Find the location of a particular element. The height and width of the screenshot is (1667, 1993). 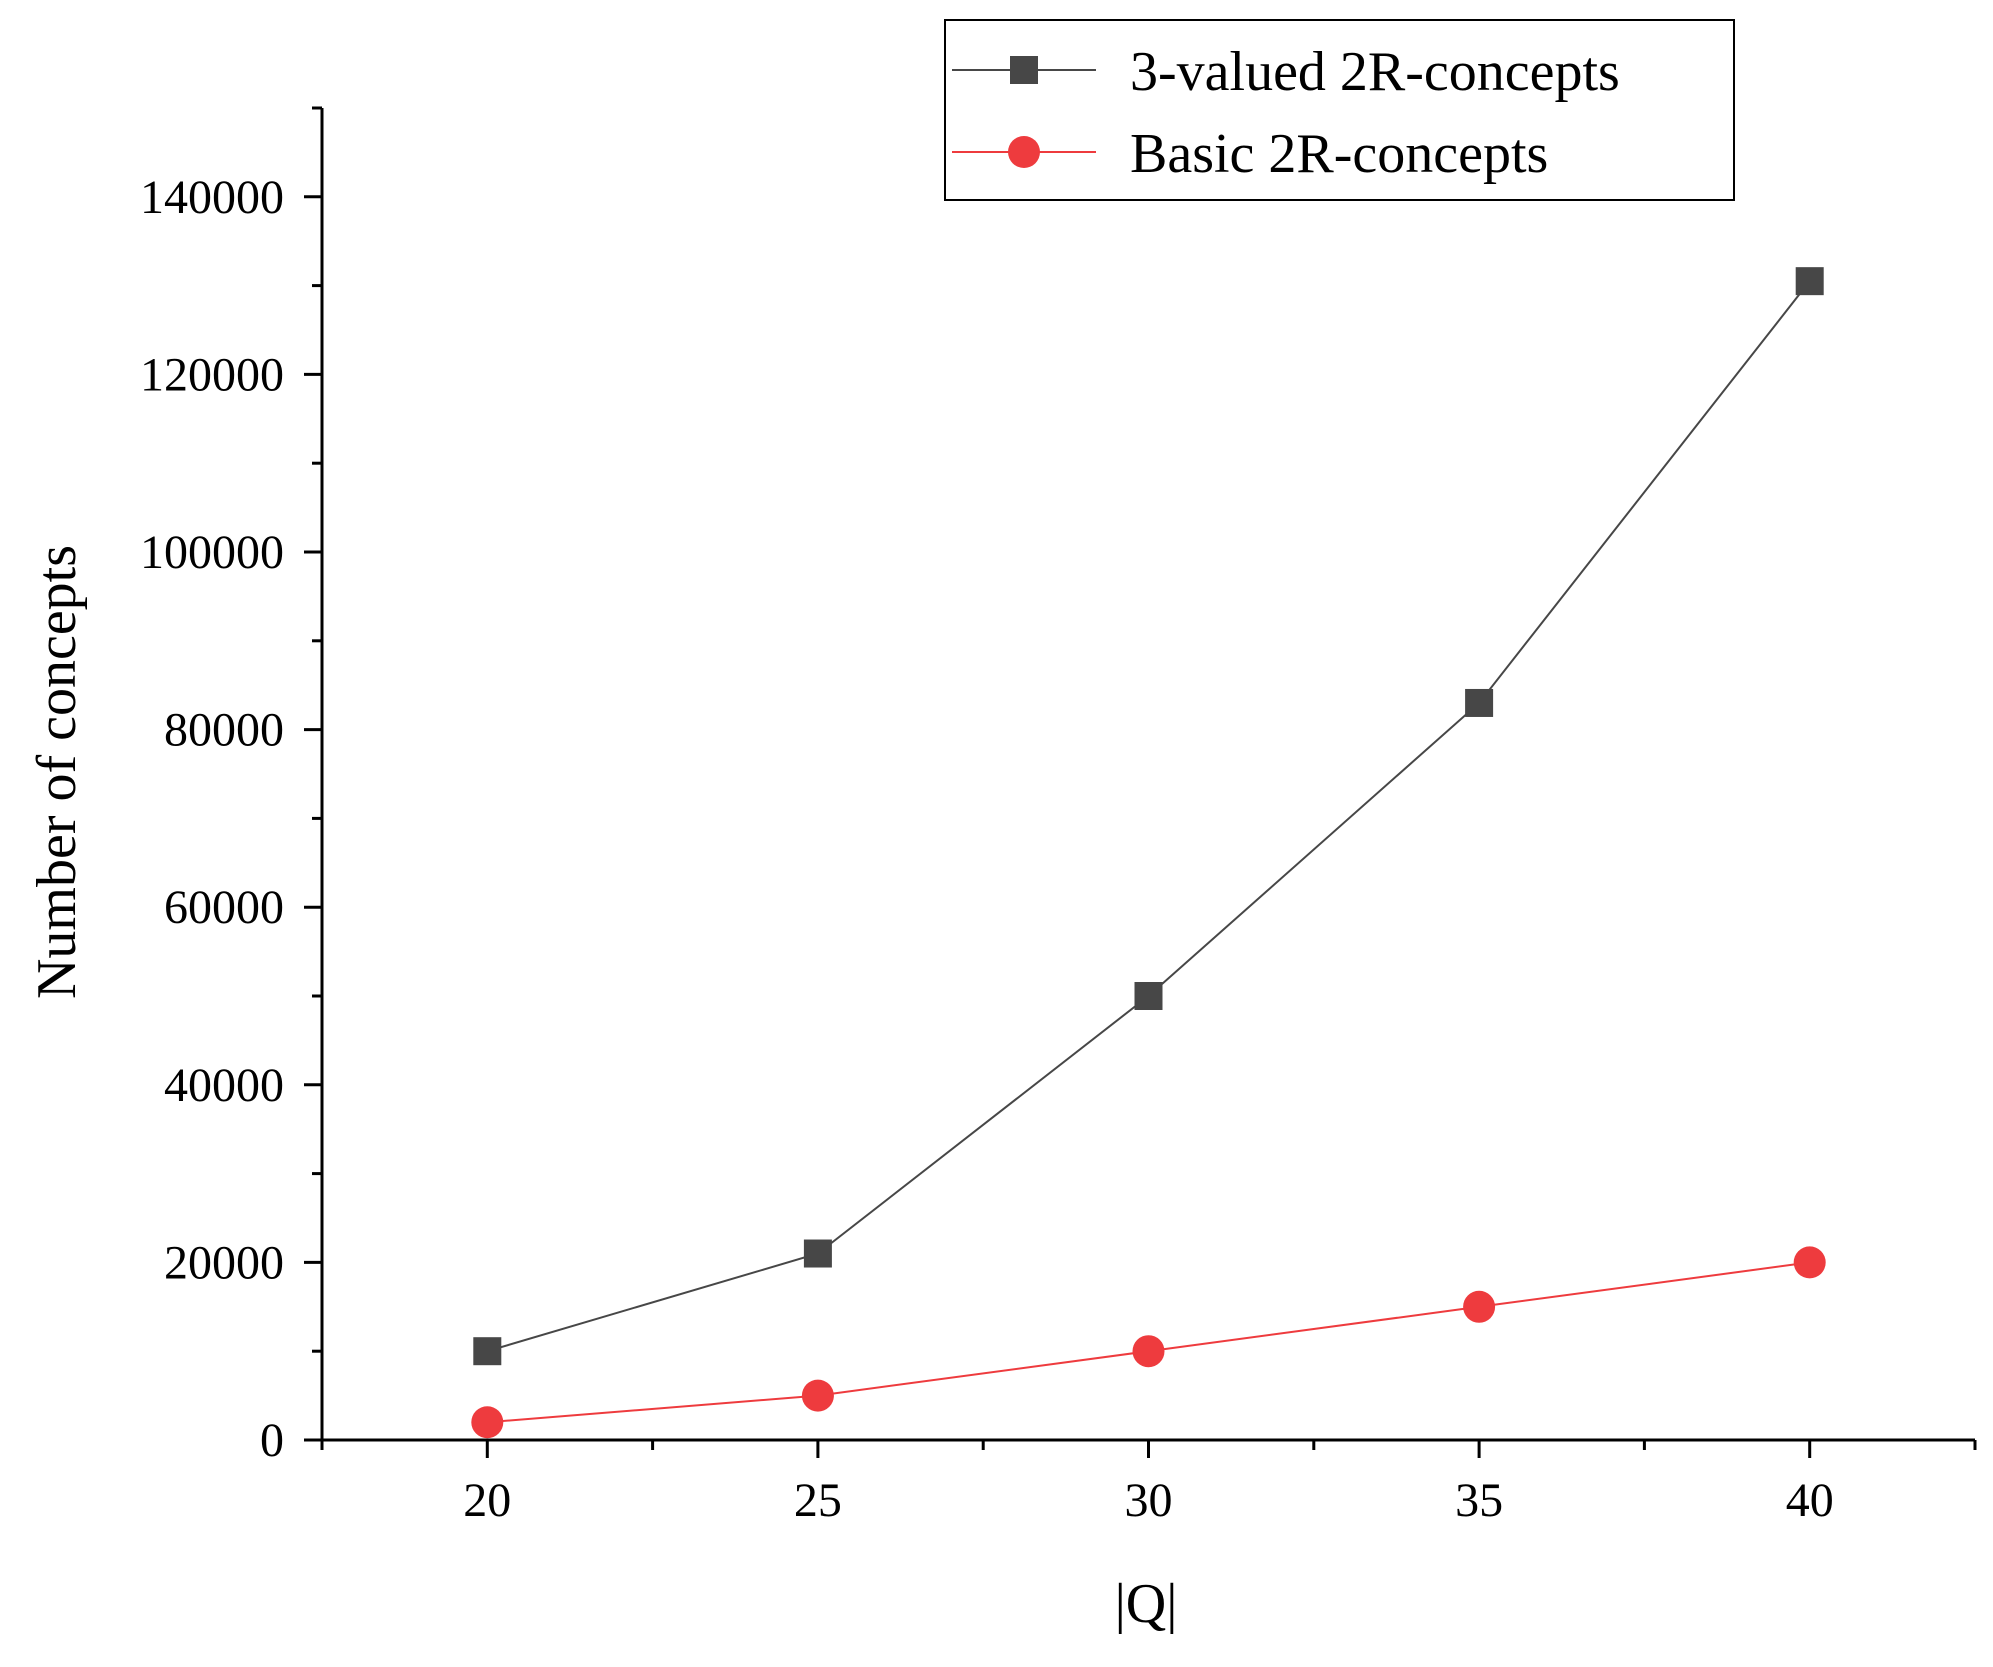

y-tick-label: 60000 is located at coordinates (224, 907).